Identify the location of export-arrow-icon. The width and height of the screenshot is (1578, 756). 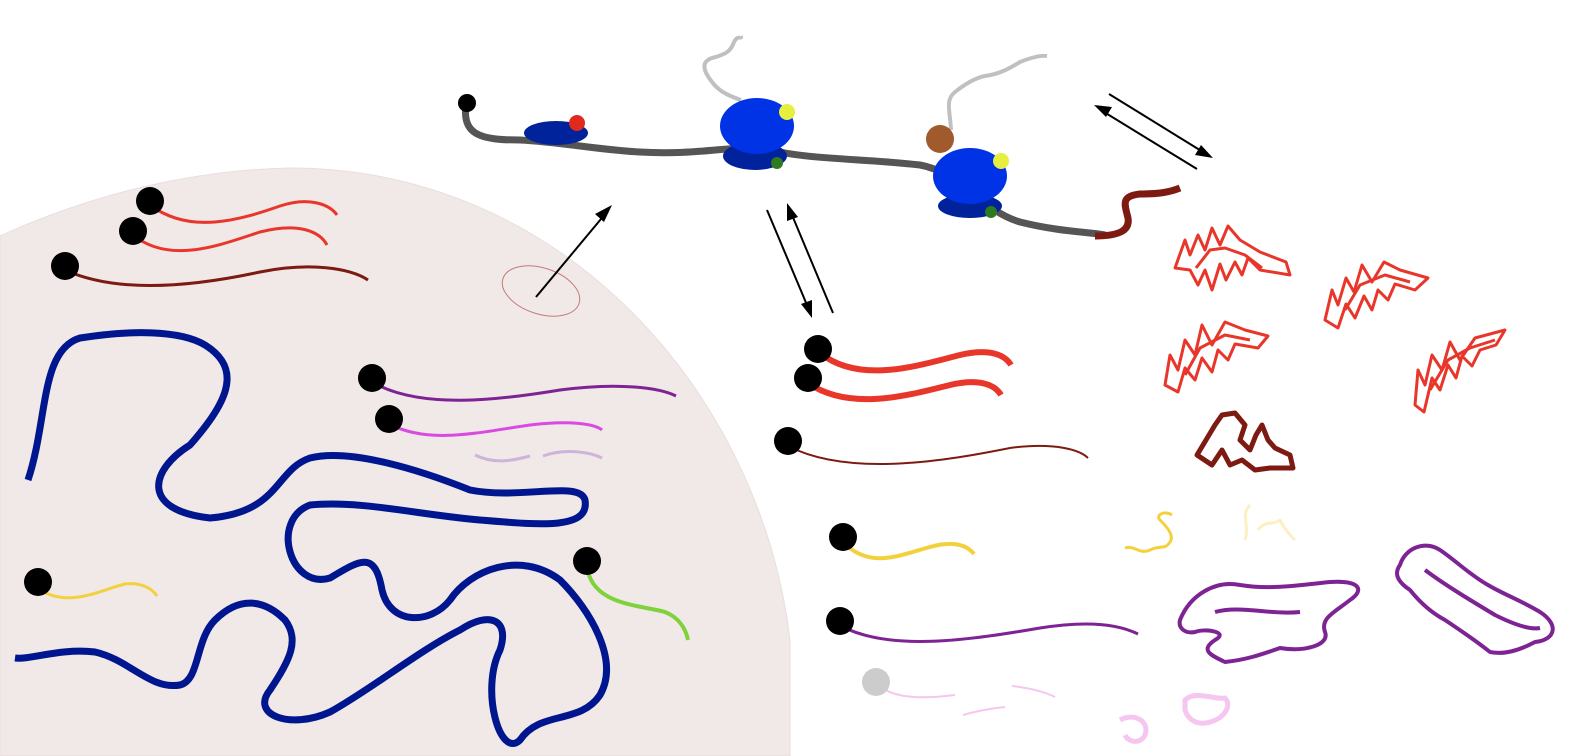
(573, 251).